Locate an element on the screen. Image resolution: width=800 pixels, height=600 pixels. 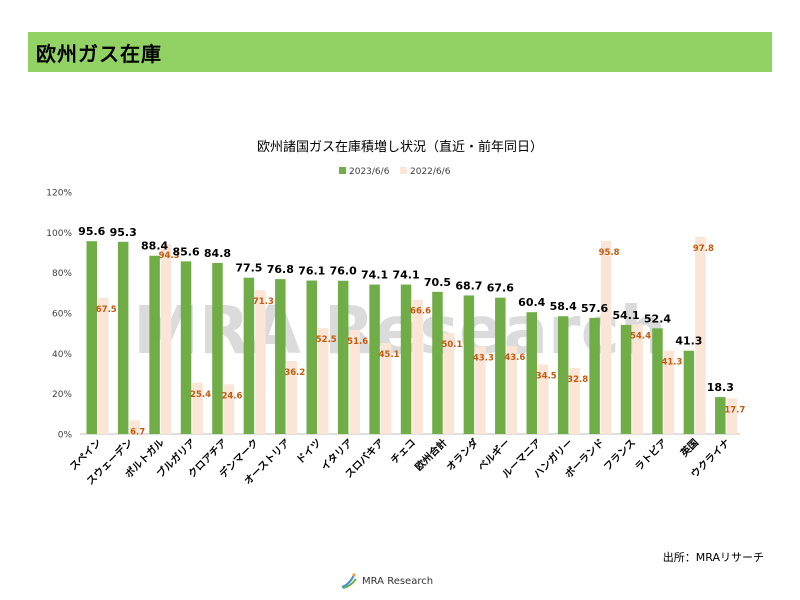
data-label-2023: 95.6 is located at coordinates (91, 231).